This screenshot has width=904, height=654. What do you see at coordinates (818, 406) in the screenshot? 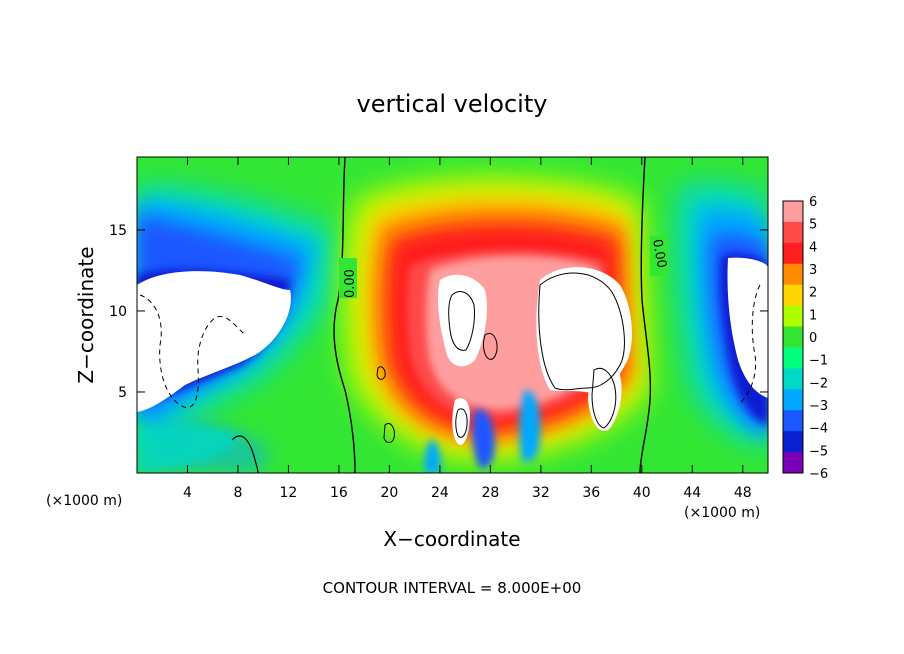
I see `colorbar-label: −3` at bounding box center [818, 406].